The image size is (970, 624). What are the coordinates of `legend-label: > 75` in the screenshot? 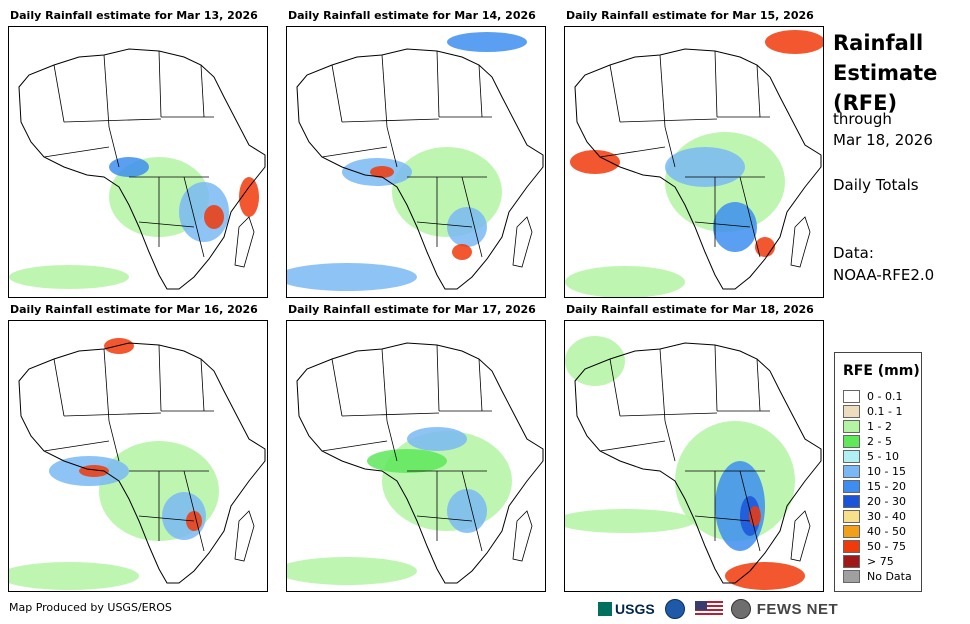 It's located at (880, 561).